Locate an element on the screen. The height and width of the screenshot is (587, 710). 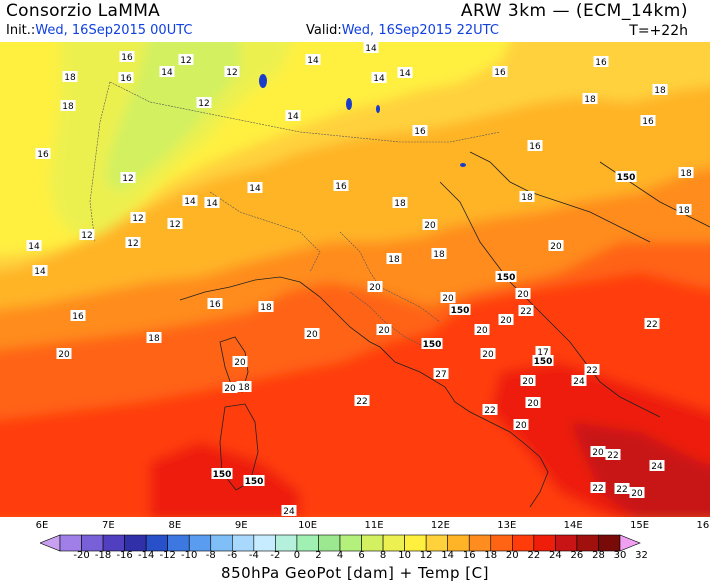
colorbar-label: -18 is located at coordinates (103, 555).